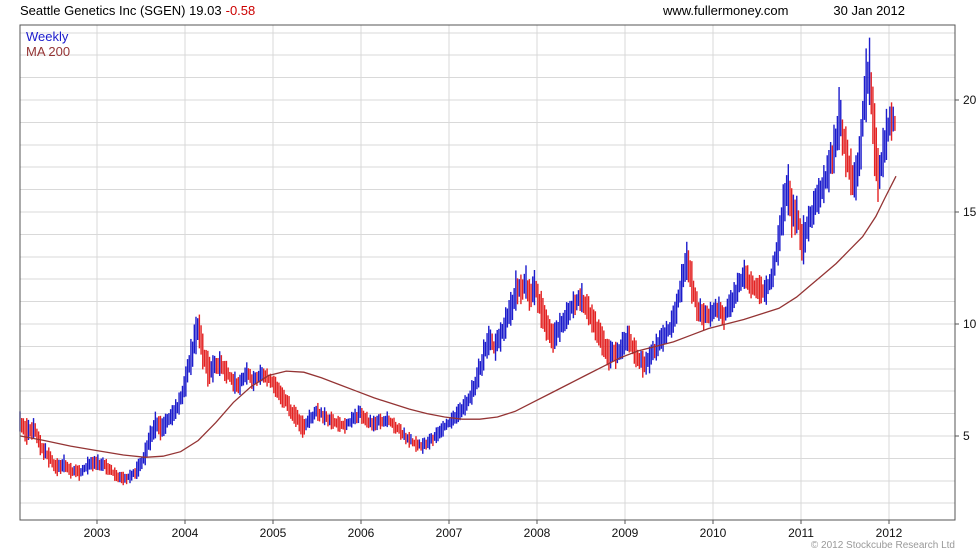 Image resolution: width=980 pixels, height=560 pixels. What do you see at coordinates (882, 545) in the screenshot?
I see `copyright-notice: © 2012 Stockcube Research Ltd` at bounding box center [882, 545].